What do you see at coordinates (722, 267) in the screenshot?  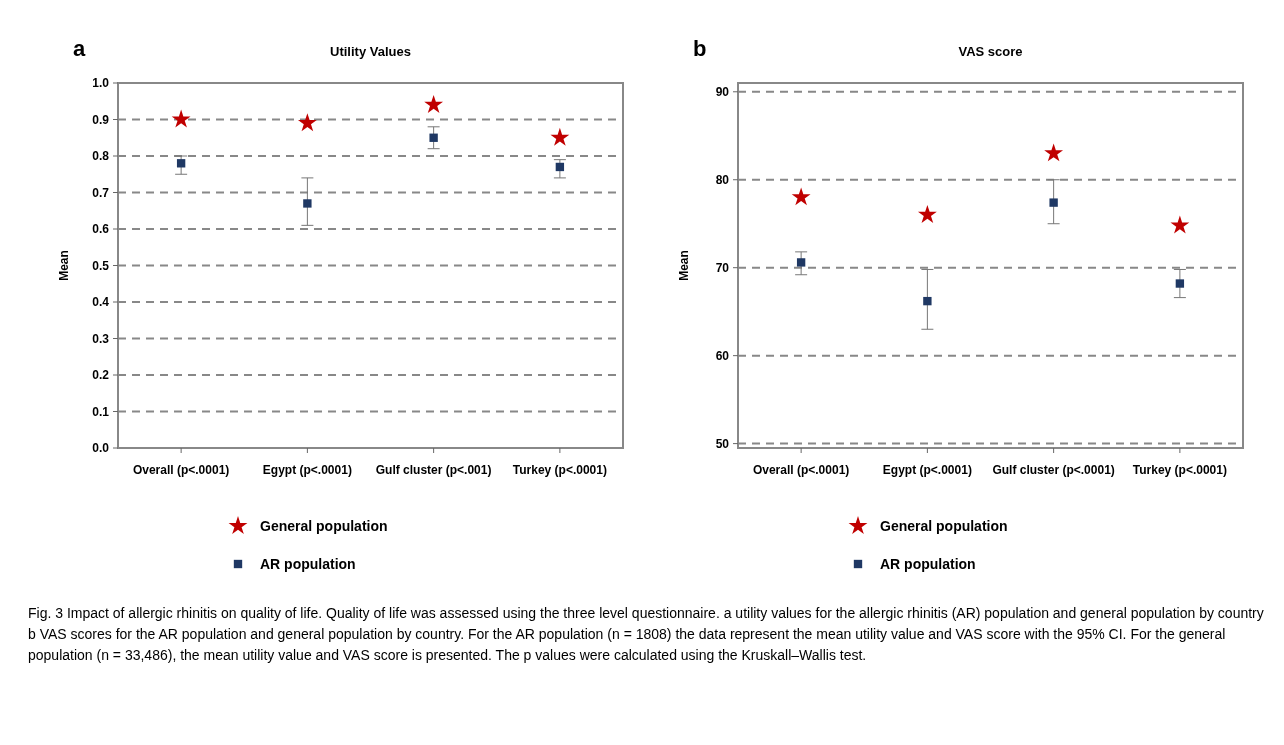 I see `y-tick-label: 70` at bounding box center [722, 267].